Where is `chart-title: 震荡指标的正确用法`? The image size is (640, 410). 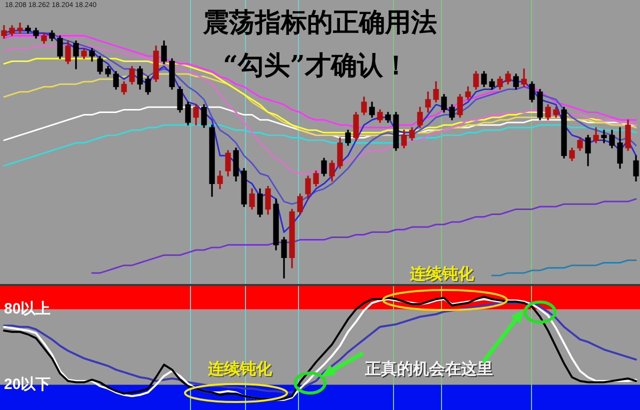
chart-title: 震荡指标的正确用法 is located at coordinates (320, 23).